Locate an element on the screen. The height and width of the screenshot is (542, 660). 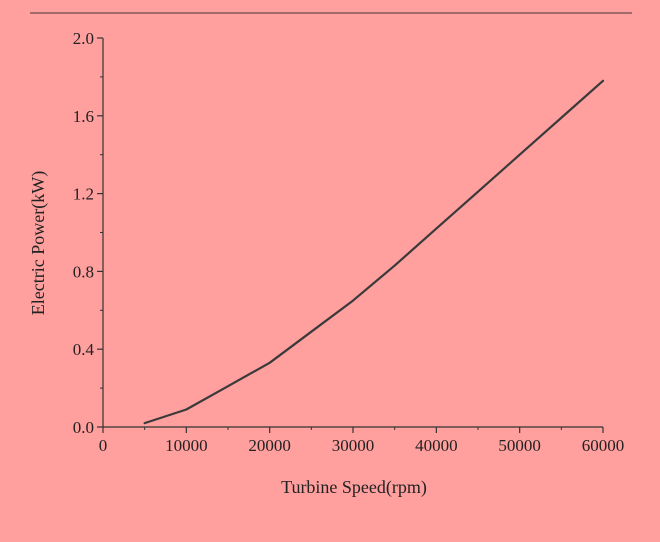
x-tick-label: 40000 is located at coordinates (436, 445).